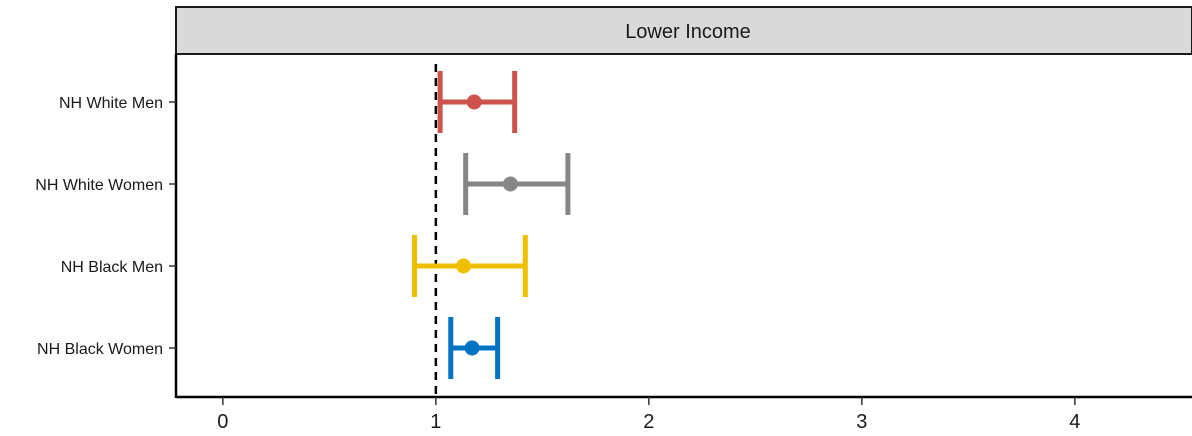 The height and width of the screenshot is (436, 1192). What do you see at coordinates (491, 225) in the screenshot?
I see `estimate-marks` at bounding box center [491, 225].